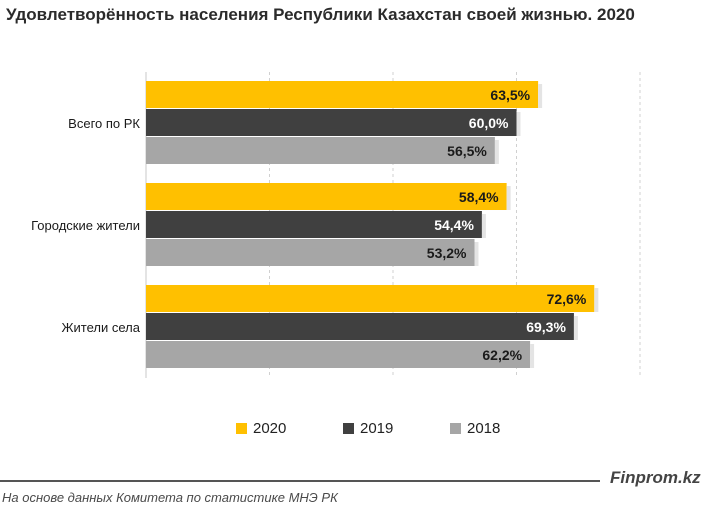  I want to click on legend-label-2018: 2018, so click(484, 428).